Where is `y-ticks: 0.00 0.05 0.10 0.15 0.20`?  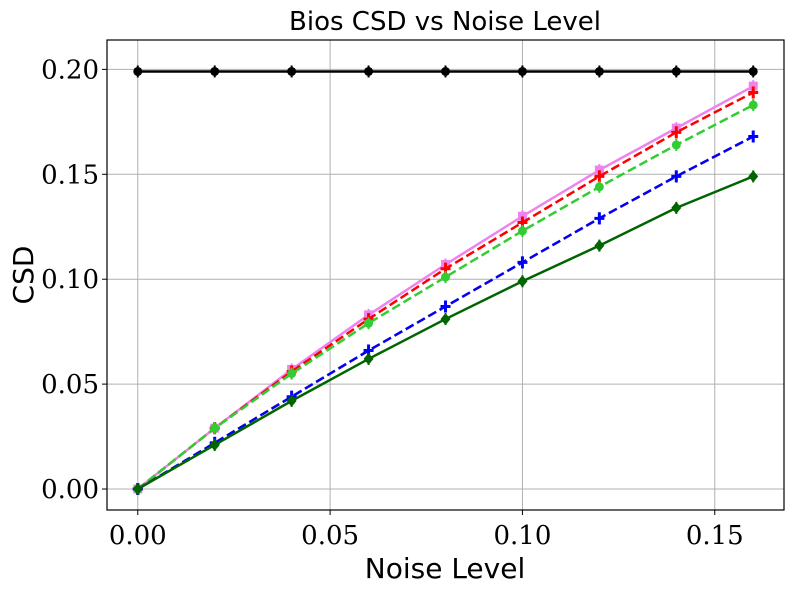
y-ticks: 0.00 0.05 0.10 0.15 0.20 is located at coordinates (74, 280).